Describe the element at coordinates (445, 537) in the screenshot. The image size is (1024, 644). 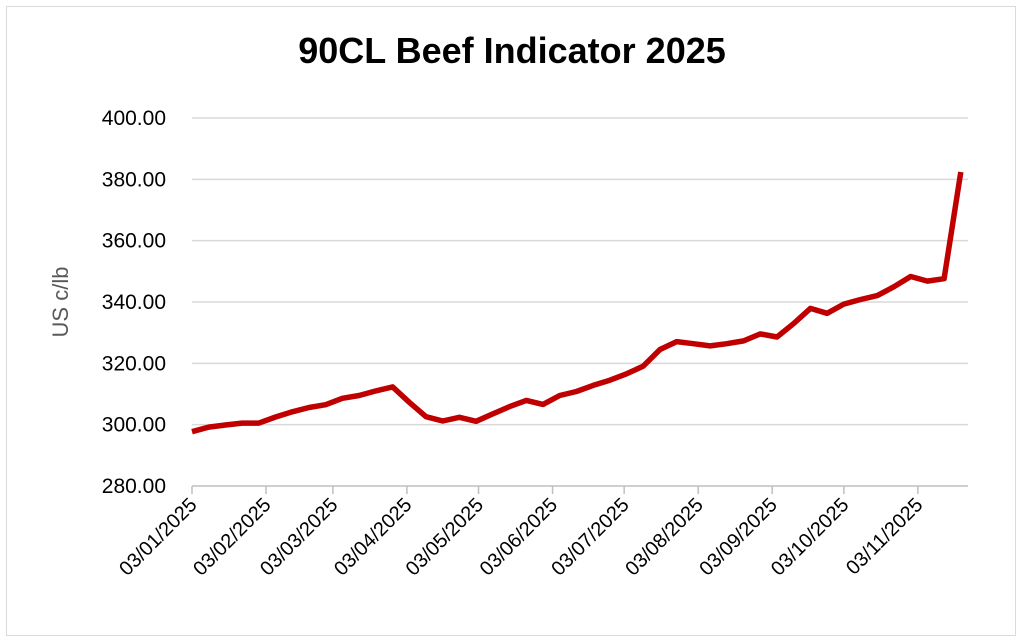
I see `x-tick-label: 03/05/2025` at that location.